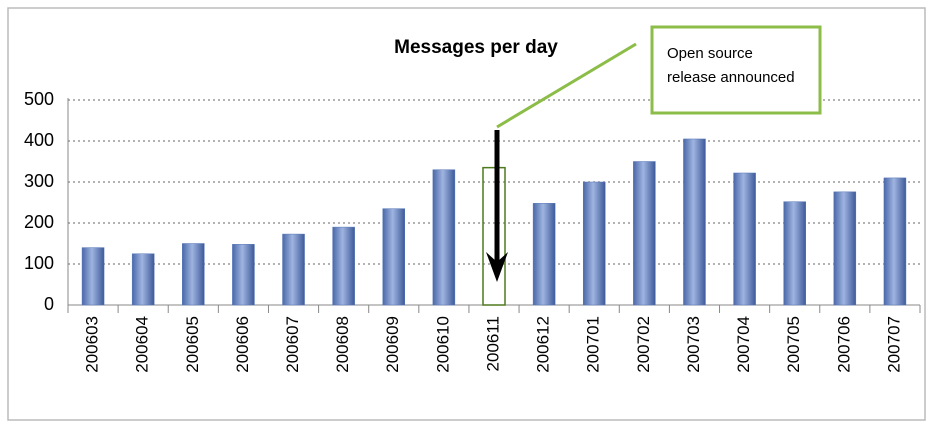 The image size is (933, 432). Describe the element at coordinates (39, 222) in the screenshot. I see `y-tick-label: 200` at that location.